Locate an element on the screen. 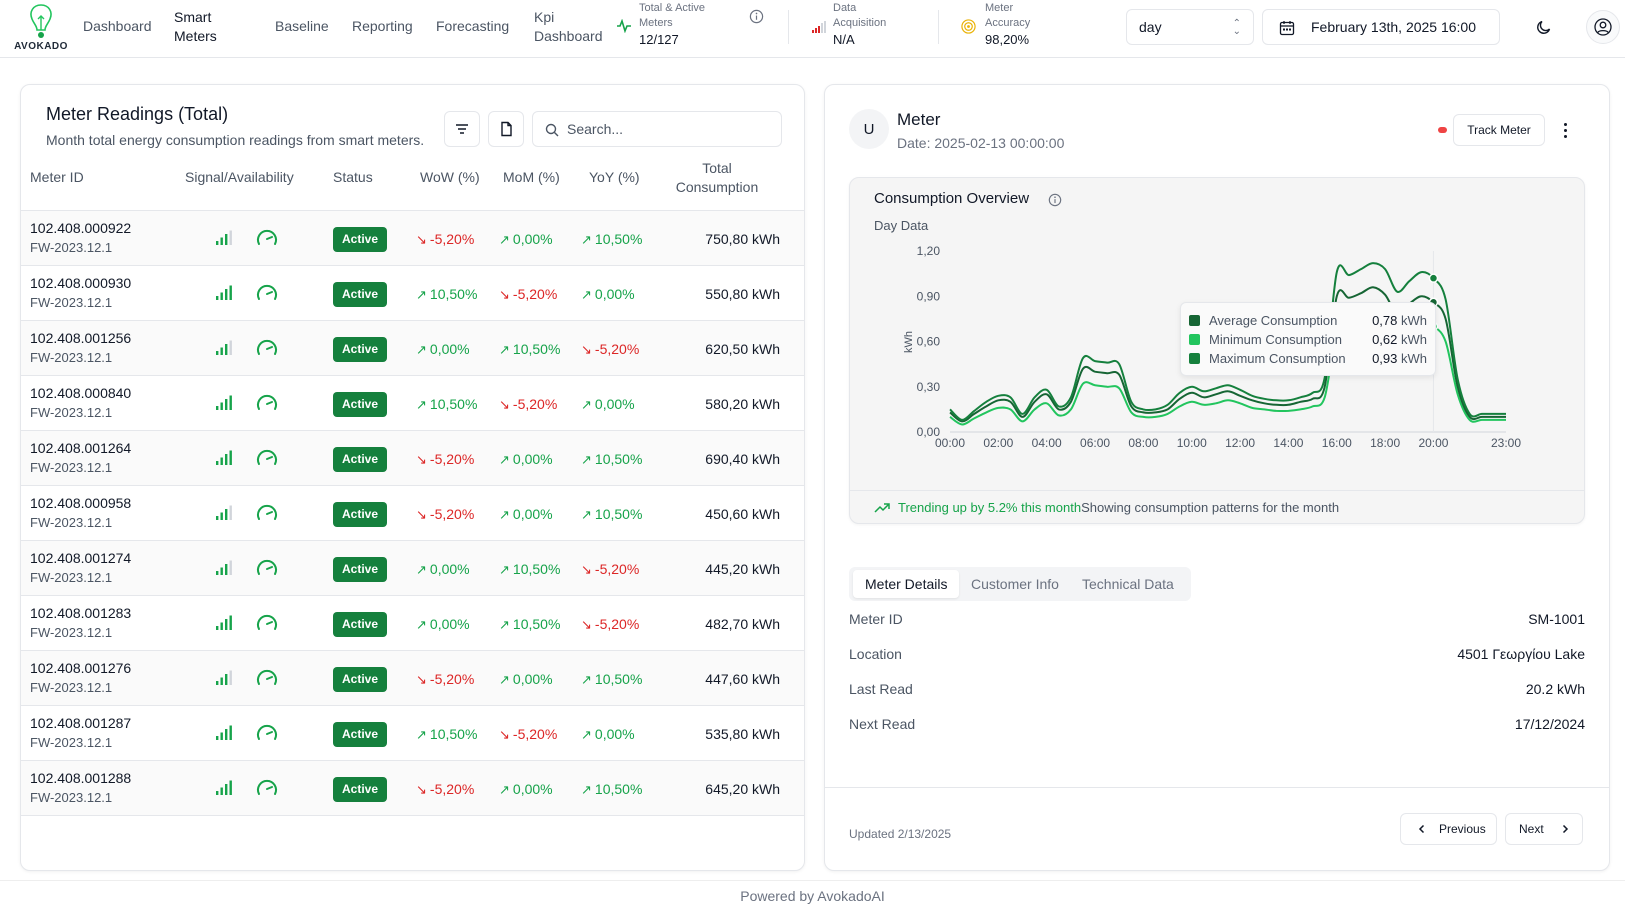  track-meter-button: Track Meter is located at coordinates (1499, 130).